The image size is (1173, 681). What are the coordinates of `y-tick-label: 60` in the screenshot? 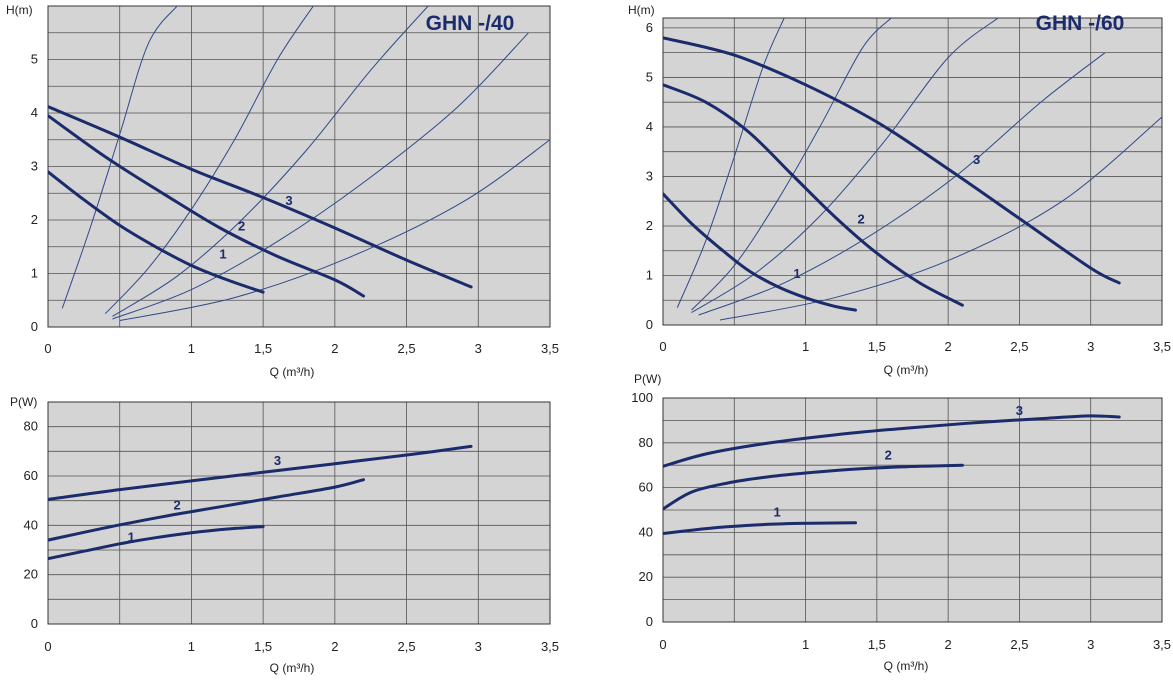 It's located at (646, 487).